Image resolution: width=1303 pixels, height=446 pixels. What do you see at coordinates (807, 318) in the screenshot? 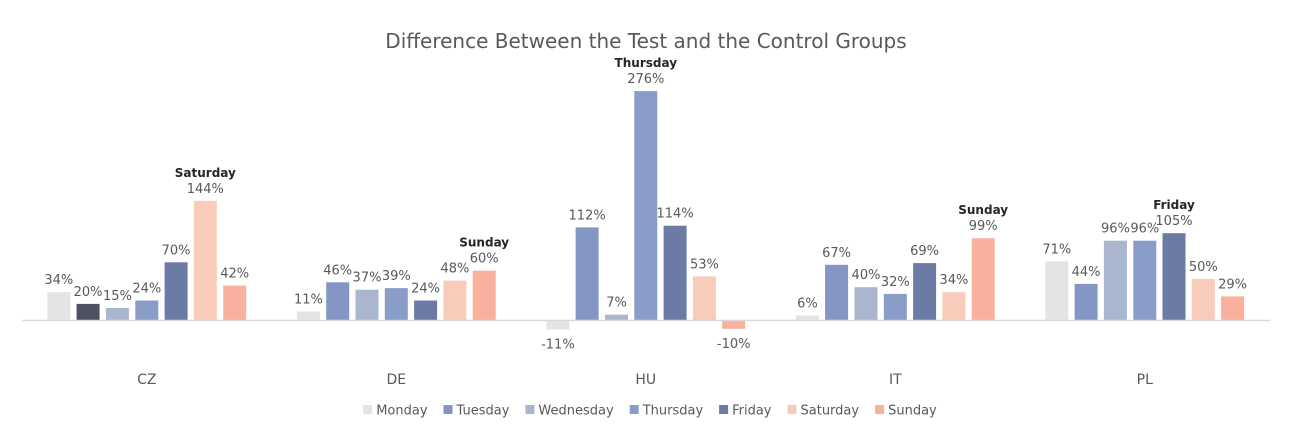
I see `bar-it-monday` at bounding box center [807, 318].